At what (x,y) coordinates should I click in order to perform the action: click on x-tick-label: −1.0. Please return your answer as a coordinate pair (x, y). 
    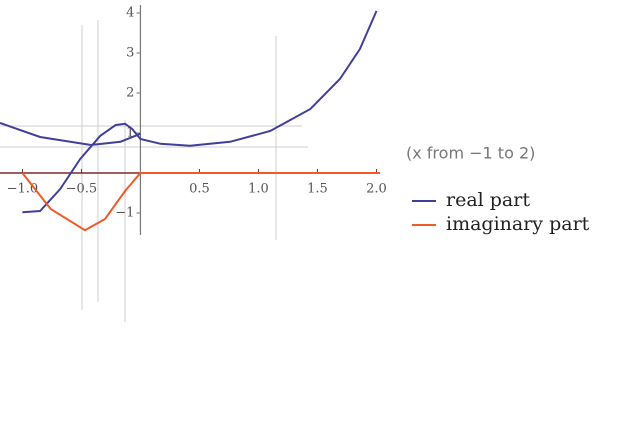
    Looking at the image, I should click on (23, 189).